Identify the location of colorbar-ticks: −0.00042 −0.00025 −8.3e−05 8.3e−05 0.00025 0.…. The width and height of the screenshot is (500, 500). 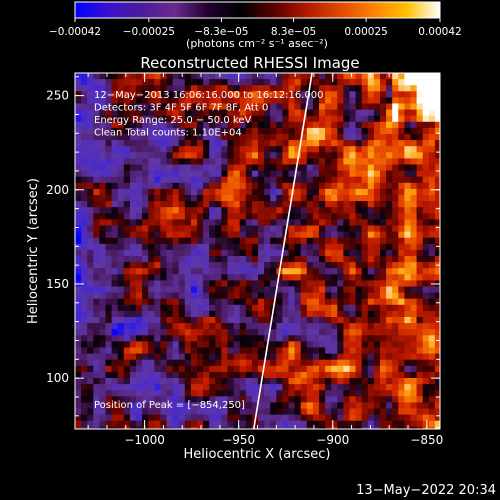
(255, 28).